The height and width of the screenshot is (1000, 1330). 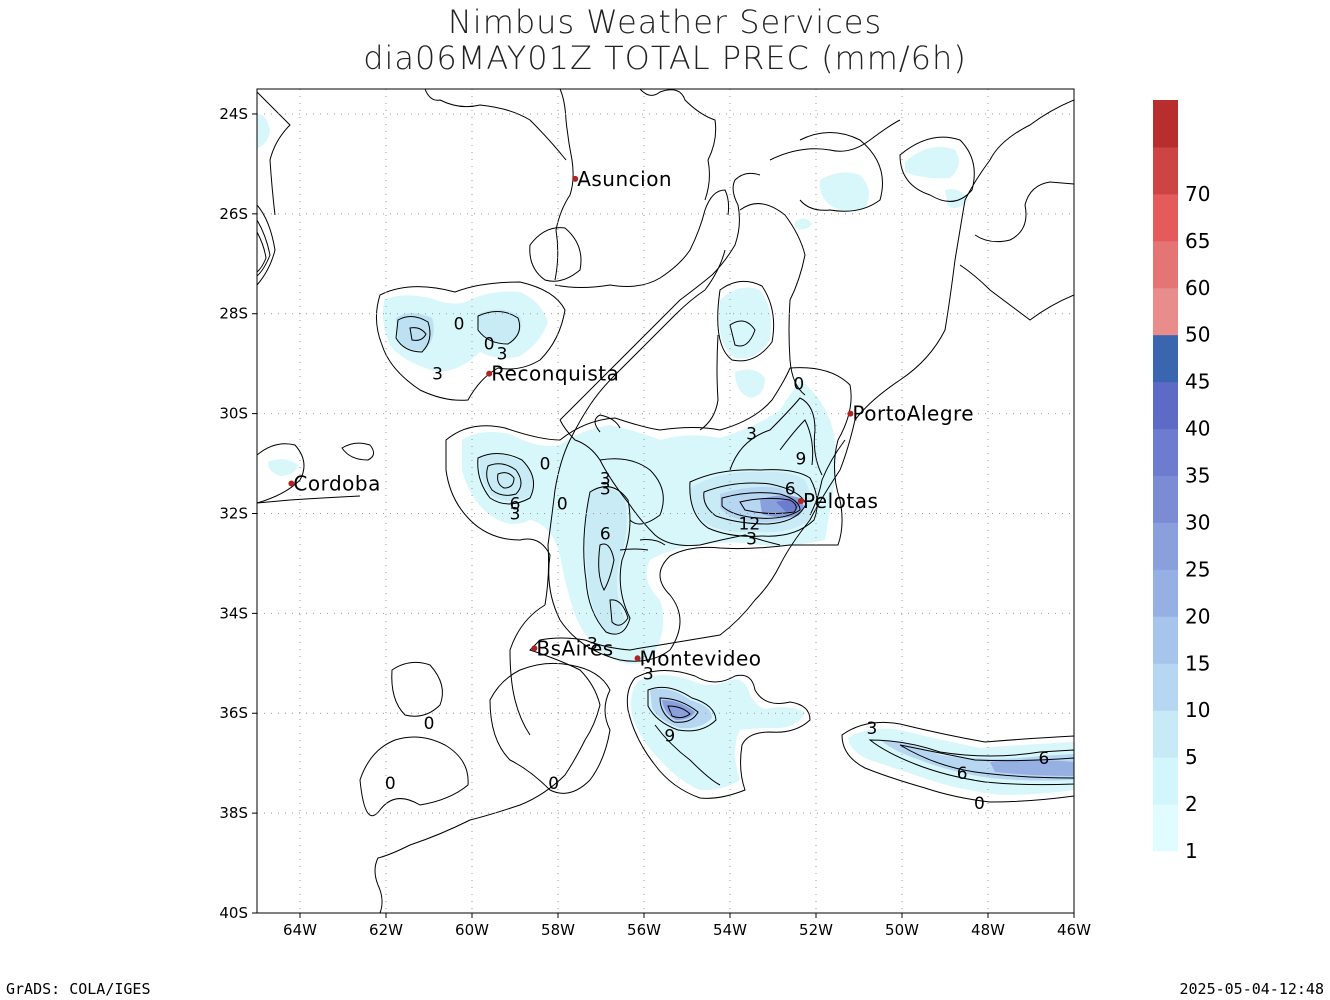 I want to click on colorbar-label: 60, so click(x=1197, y=288).